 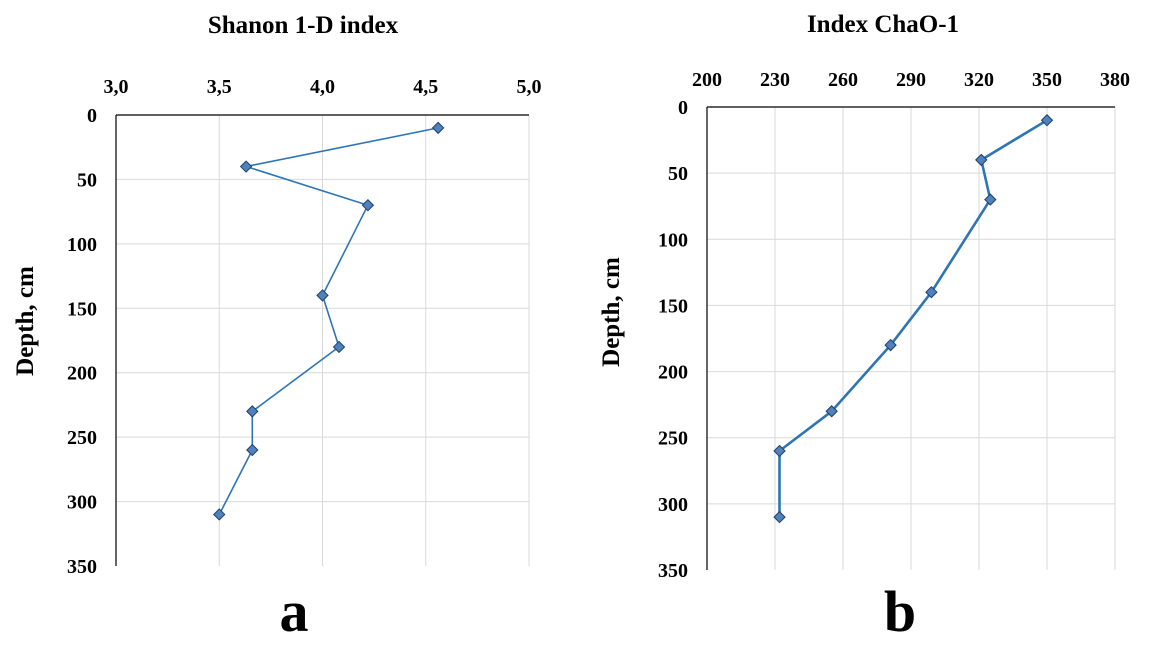 What do you see at coordinates (775, 80) in the screenshot?
I see `x-tick-label: 230` at bounding box center [775, 80].